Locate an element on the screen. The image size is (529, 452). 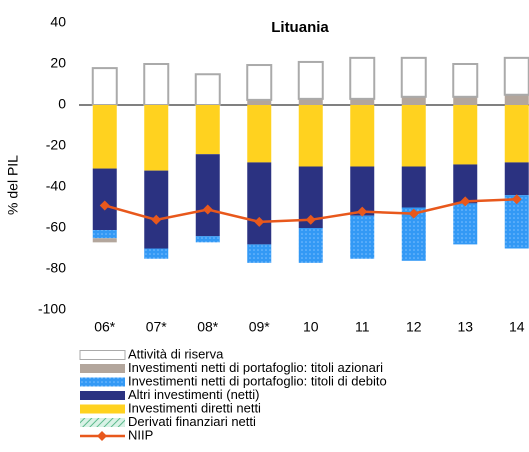
legend-label: NIIP is located at coordinates (140, 434).